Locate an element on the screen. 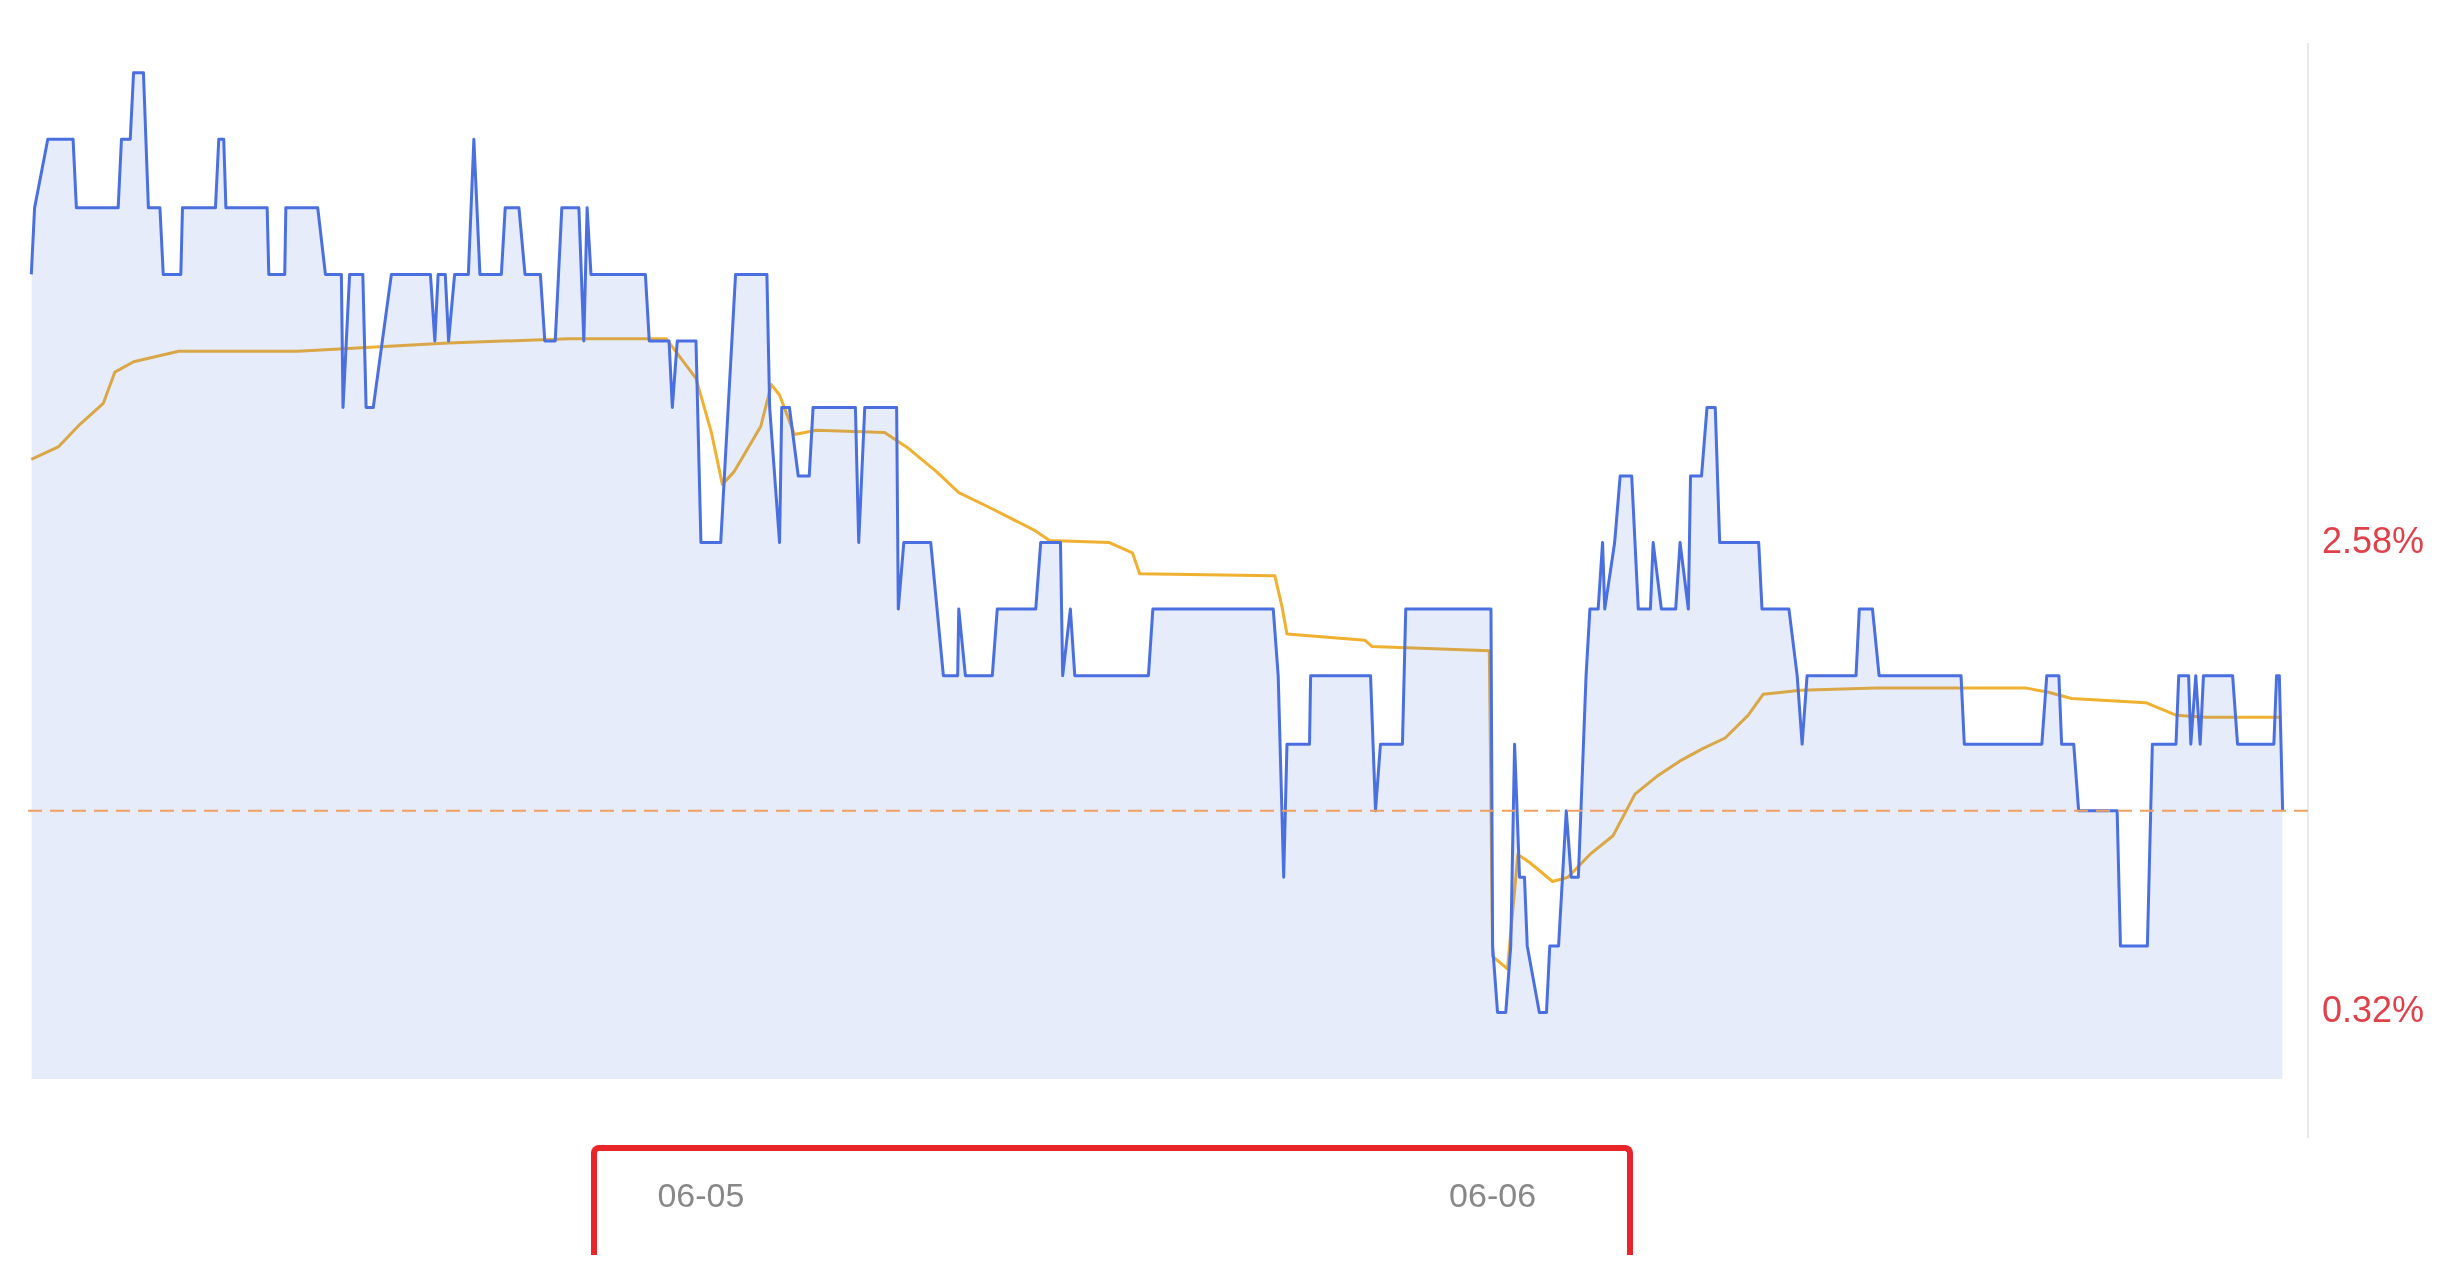 The width and height of the screenshot is (2464, 1280). y-tick-label: 0.32% is located at coordinates (2372, 1010).